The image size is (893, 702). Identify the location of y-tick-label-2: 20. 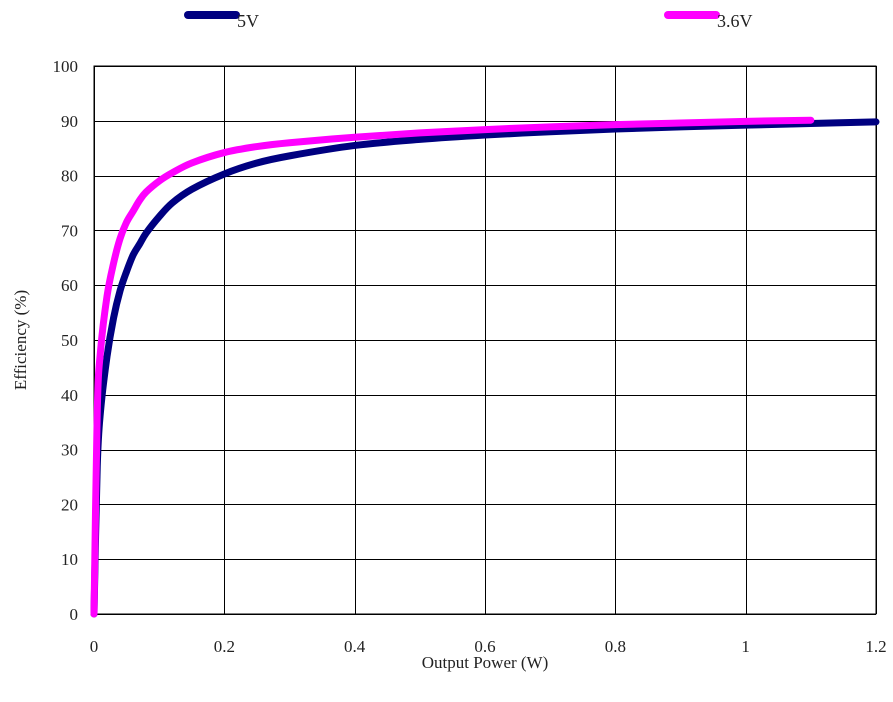
(69, 504).